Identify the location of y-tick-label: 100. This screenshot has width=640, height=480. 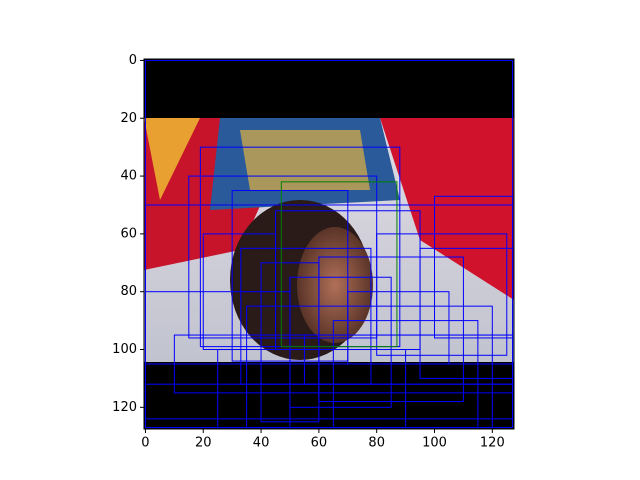
(124, 349).